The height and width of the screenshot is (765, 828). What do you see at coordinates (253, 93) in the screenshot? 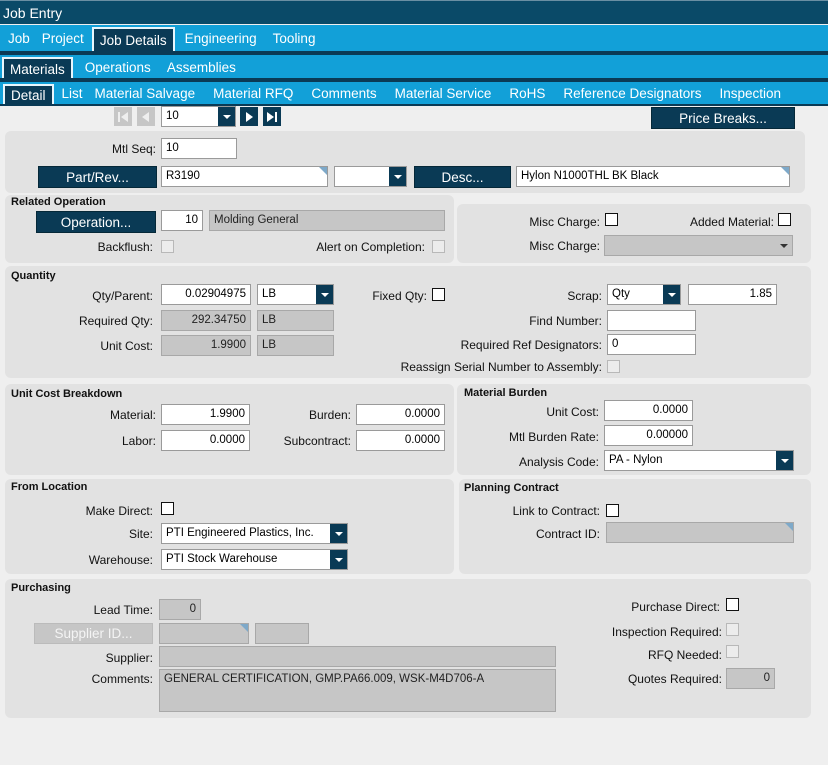
I see `tab-material-rfq: Material RFQ` at bounding box center [253, 93].